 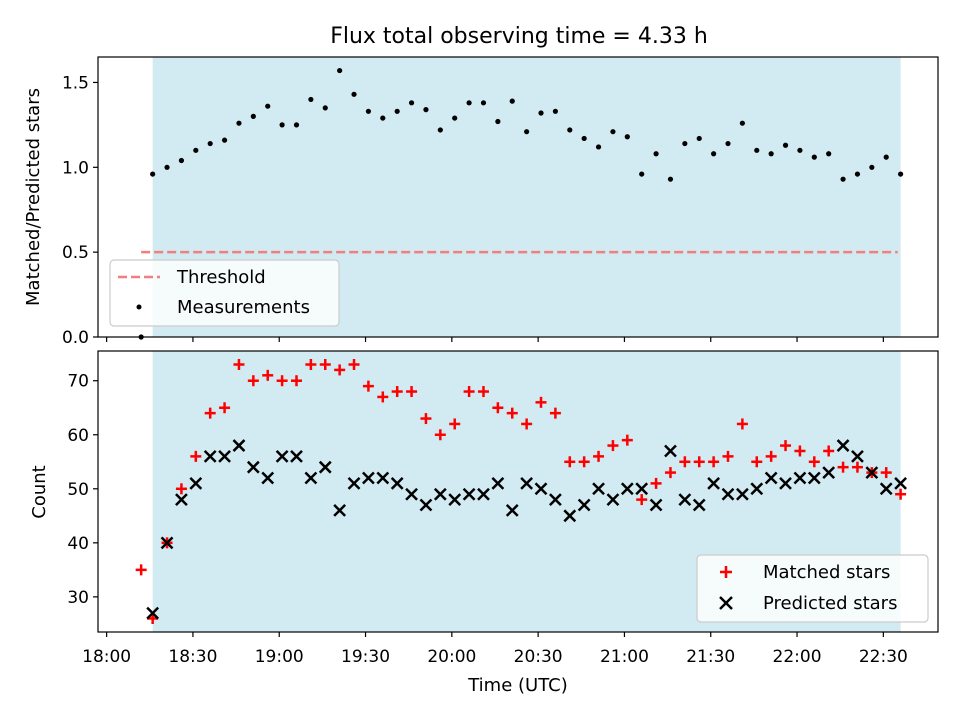 I want to click on bottom-x-tick-label: 21:00, so click(x=624, y=657).